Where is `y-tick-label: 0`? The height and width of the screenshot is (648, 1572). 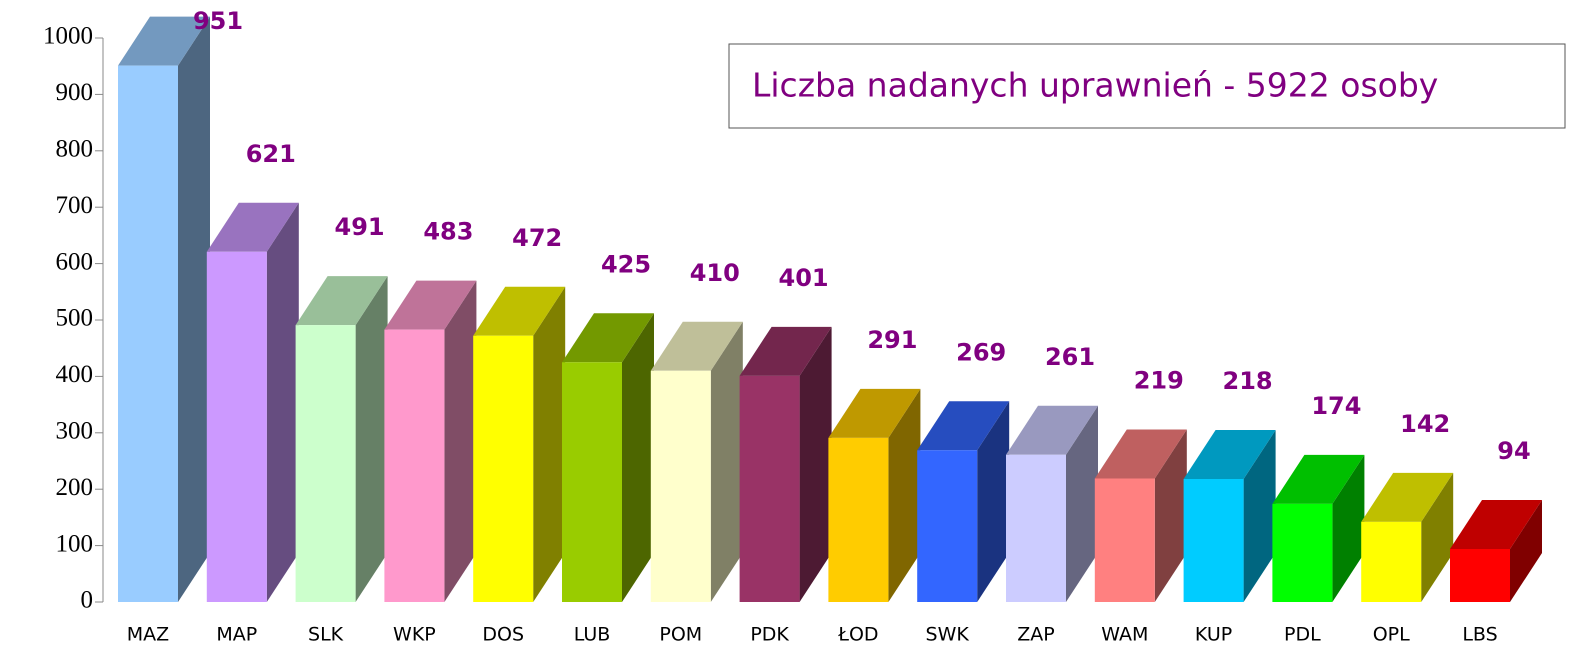
y-tick-label: 0 is located at coordinates (87, 600).